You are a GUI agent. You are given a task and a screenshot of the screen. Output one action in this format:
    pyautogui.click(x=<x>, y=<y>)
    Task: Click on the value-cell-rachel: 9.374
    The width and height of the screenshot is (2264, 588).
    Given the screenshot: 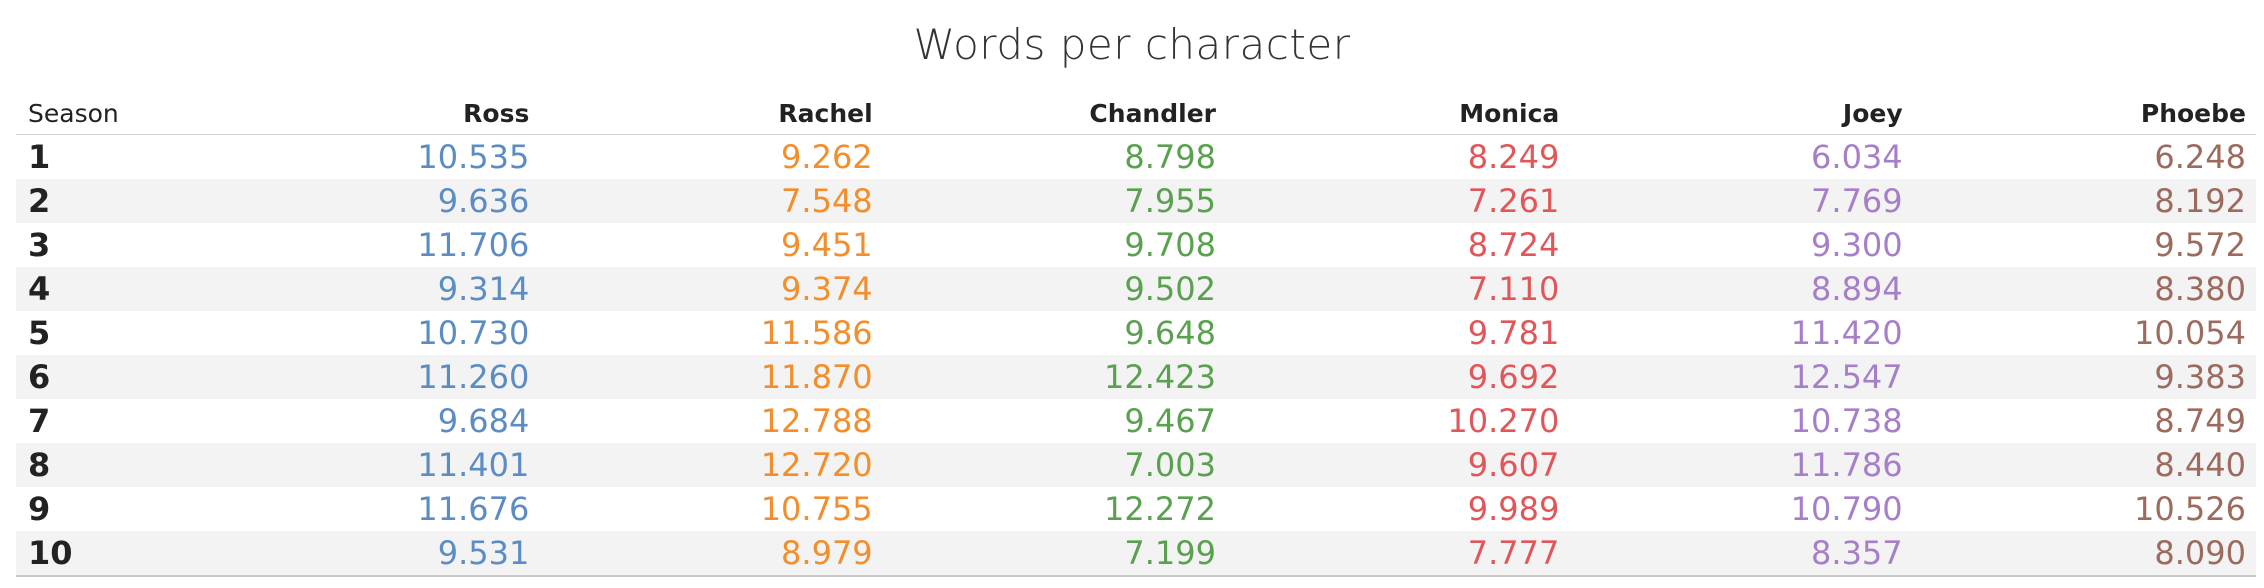 What is the action you would take?
    pyautogui.click(x=711, y=289)
    